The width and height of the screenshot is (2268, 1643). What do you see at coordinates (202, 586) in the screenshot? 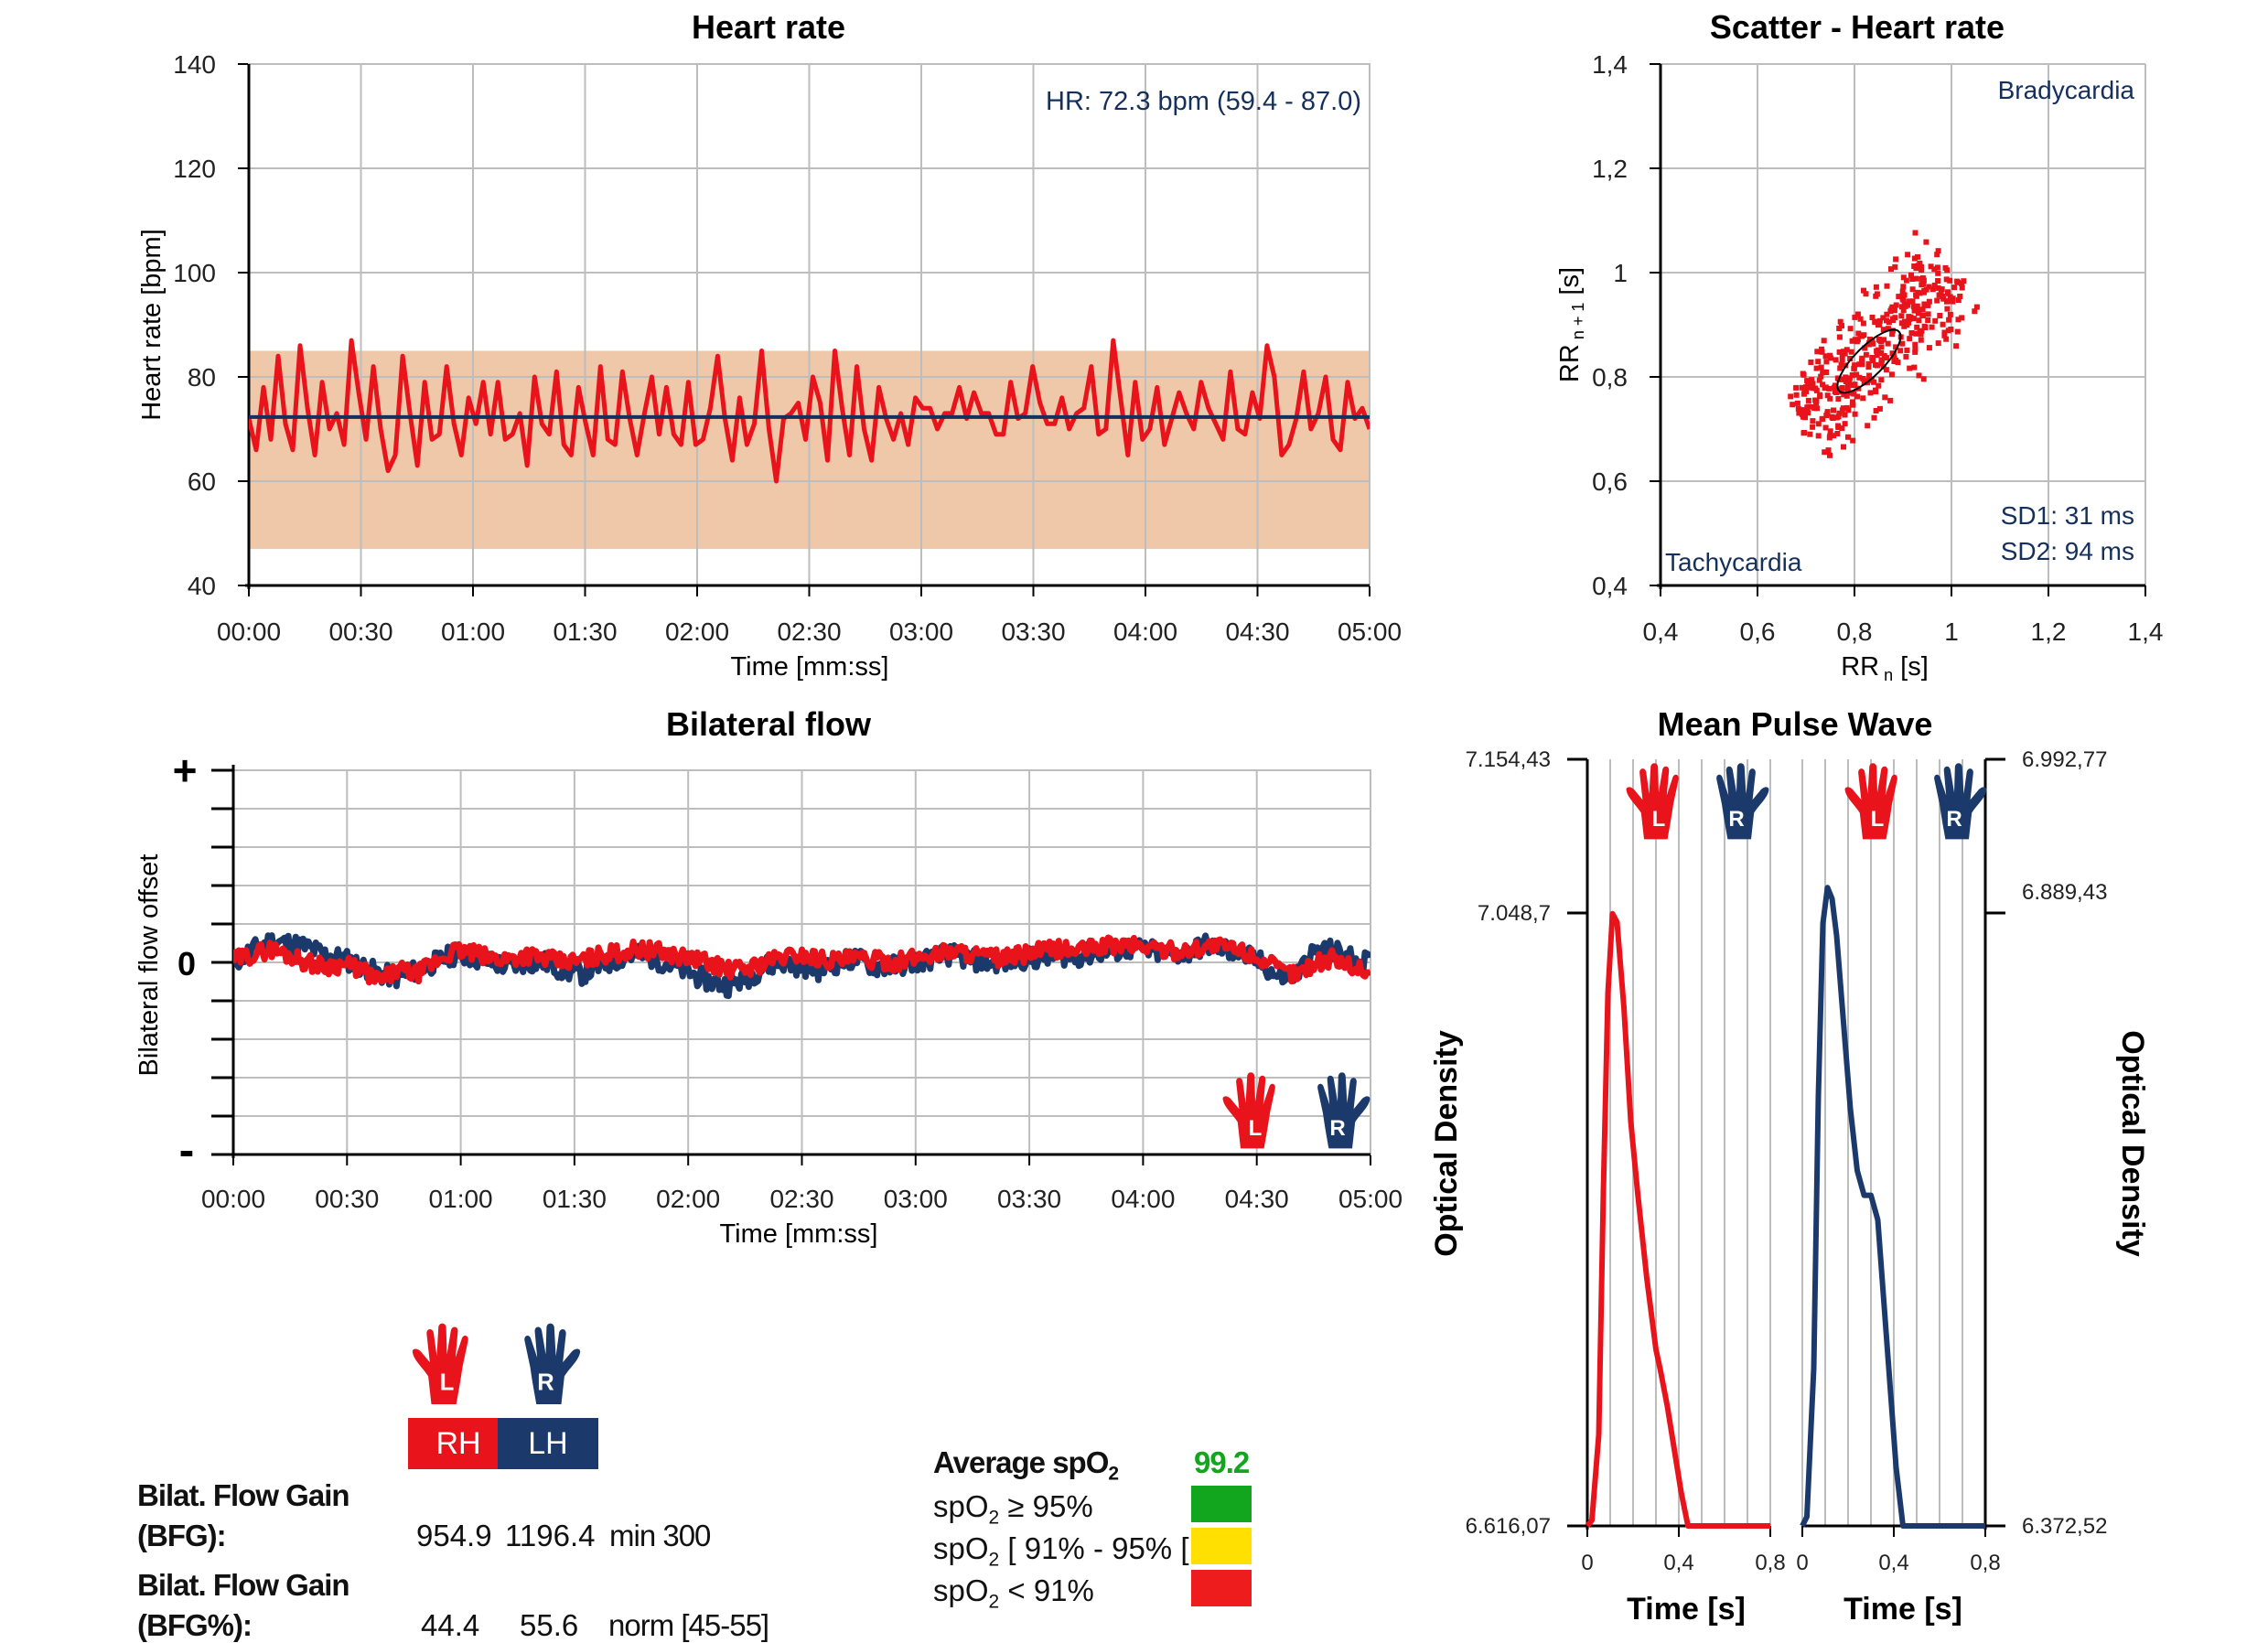
I see `hr-y-tick-label: 40` at bounding box center [202, 586].